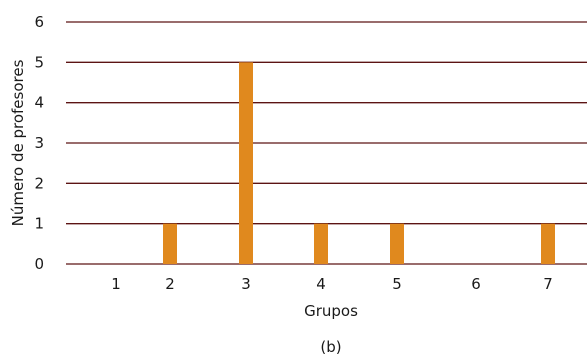 The image size is (587, 354). I want to click on figure-caption: (b), so click(330, 346).